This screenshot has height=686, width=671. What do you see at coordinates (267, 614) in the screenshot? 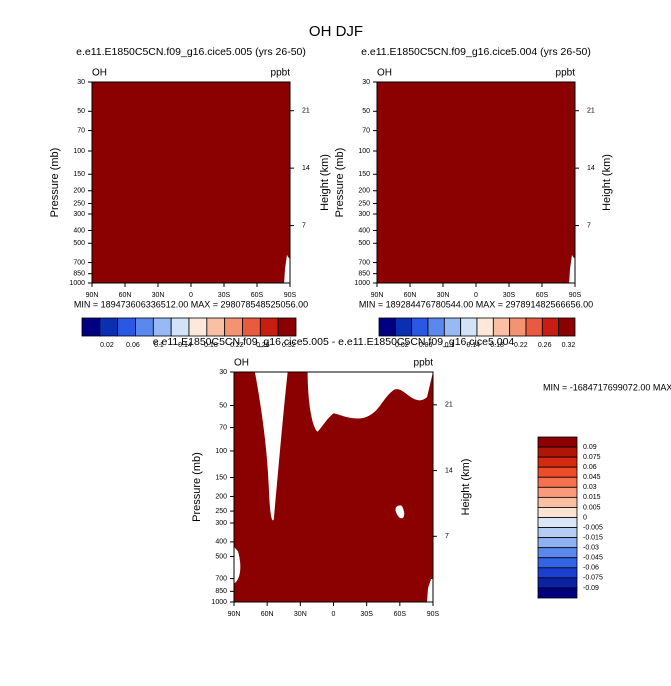
I see `x-tick-label: 60N` at bounding box center [267, 614].